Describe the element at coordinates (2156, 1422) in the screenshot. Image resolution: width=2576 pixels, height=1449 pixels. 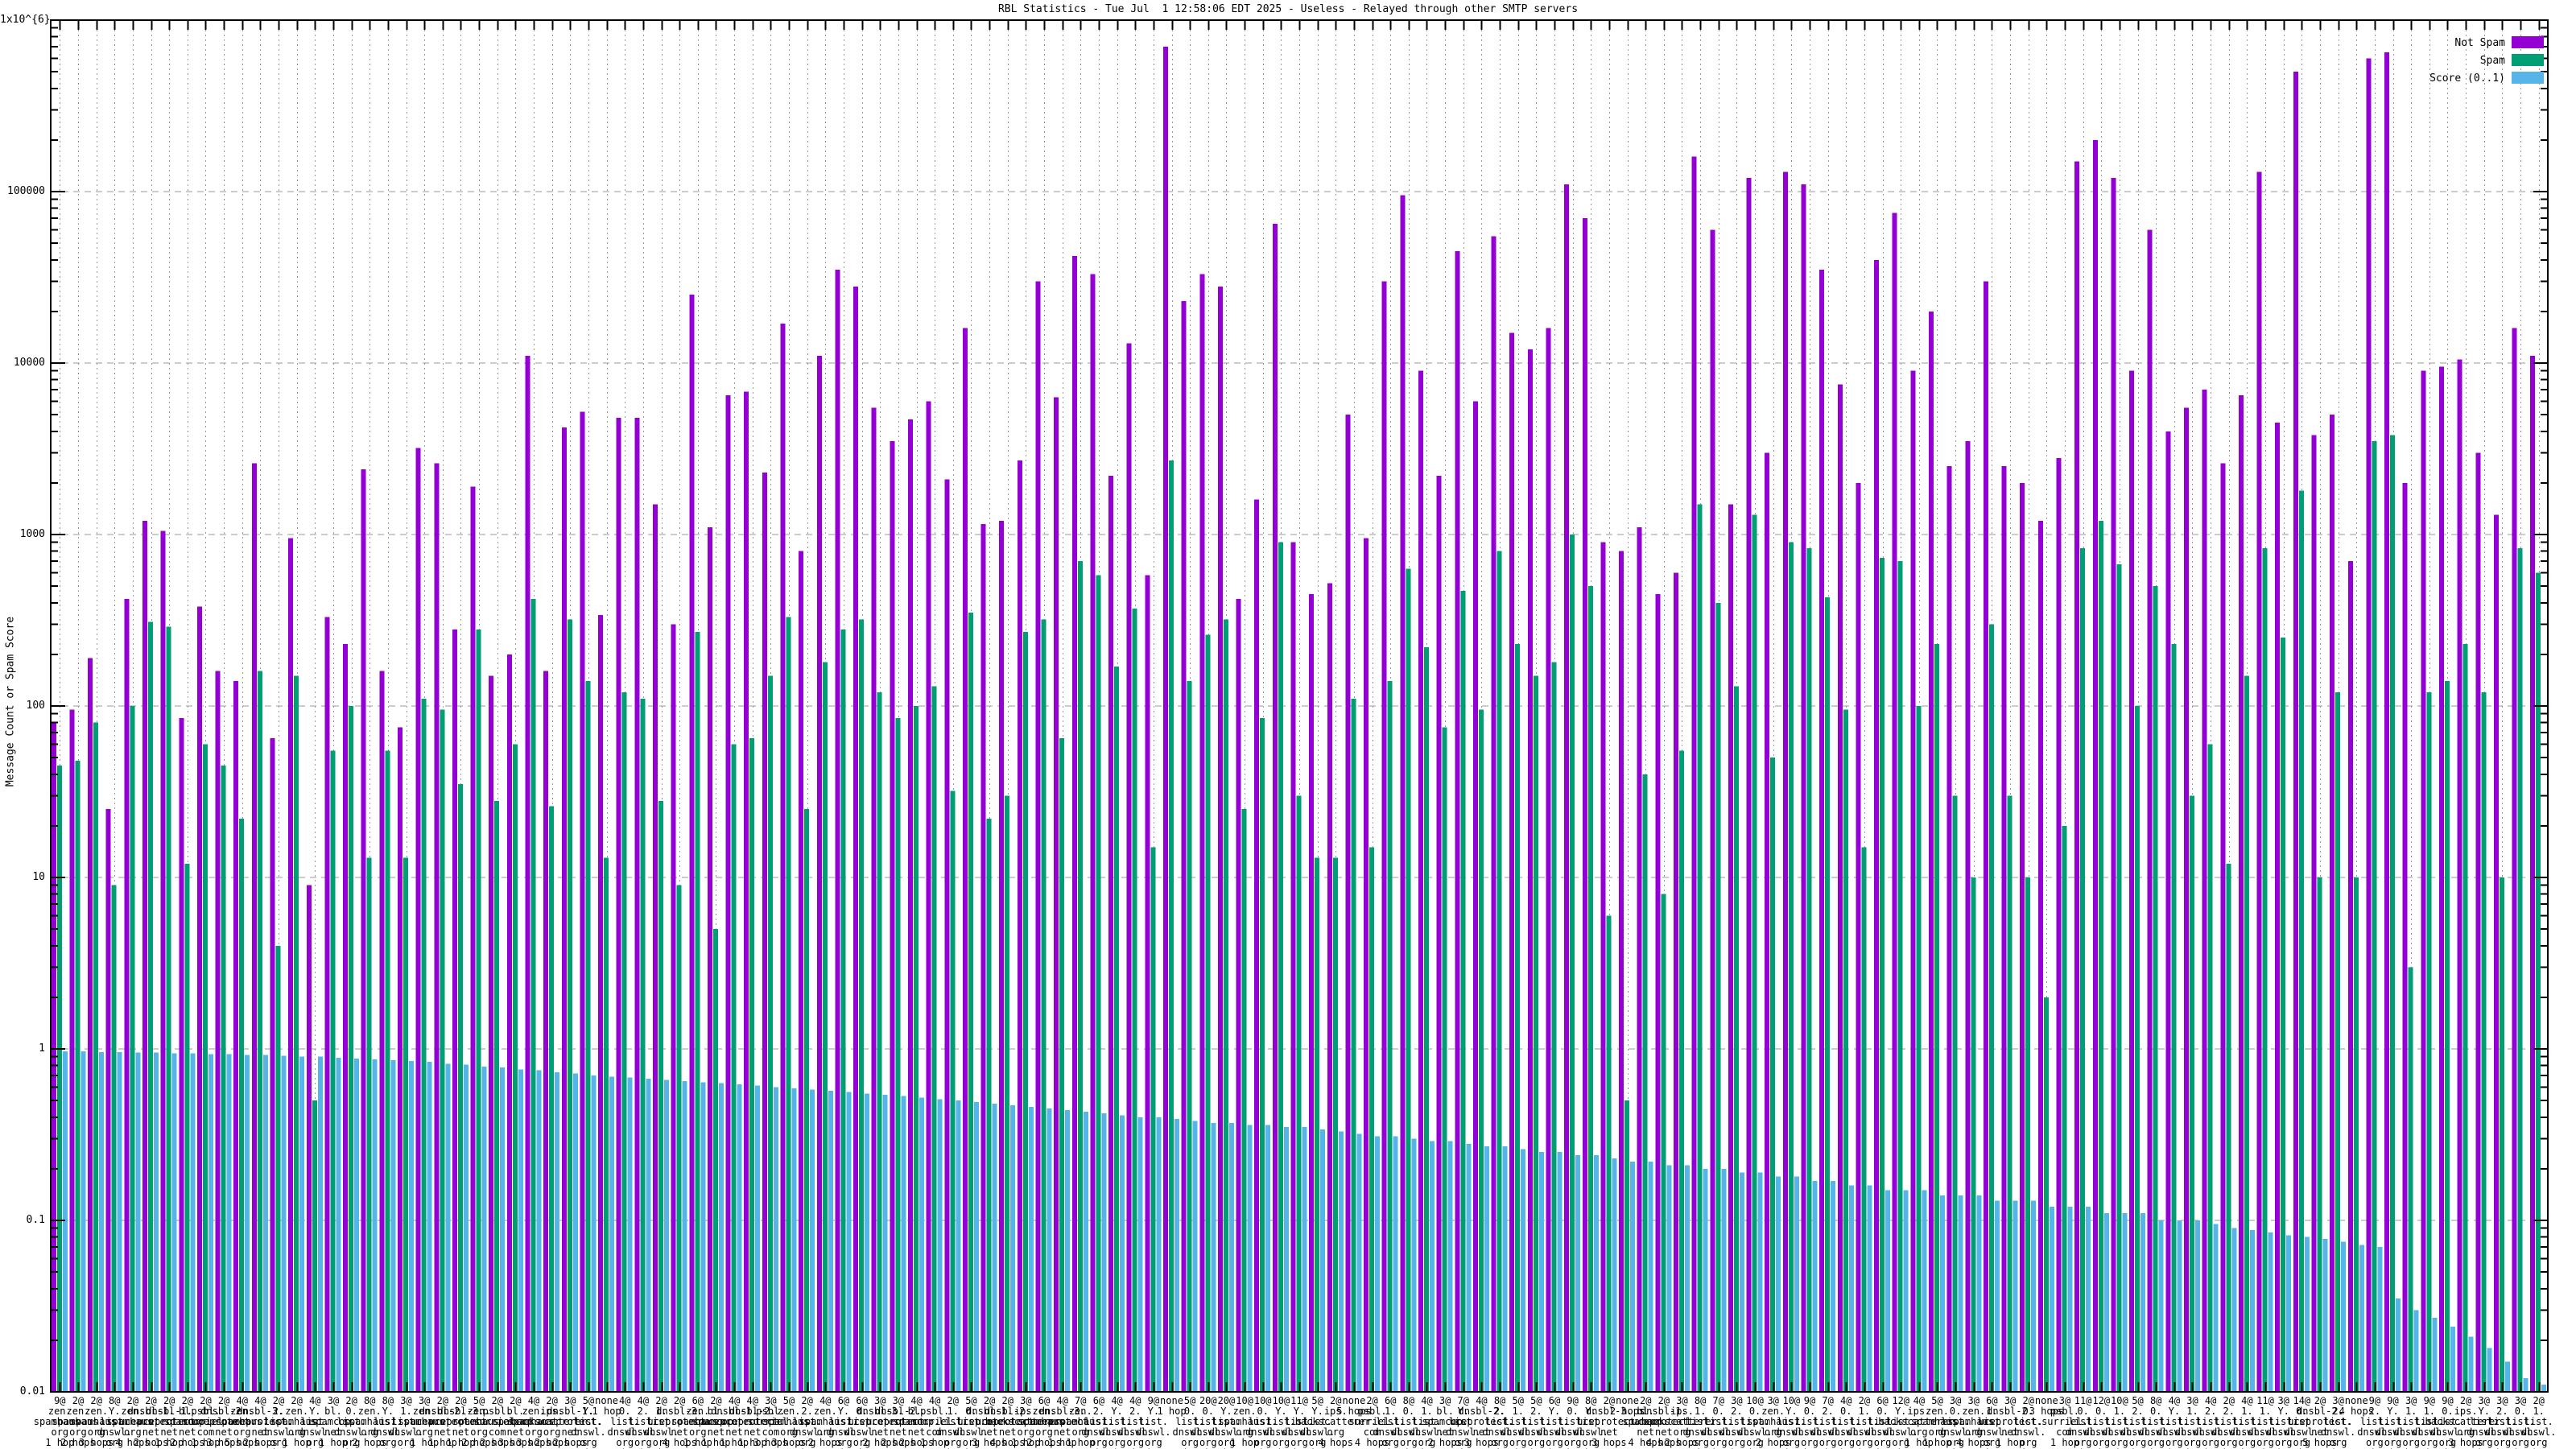
I see `x-tick-label: 8@ 0. list. dnswl. org 4 hops` at that location.